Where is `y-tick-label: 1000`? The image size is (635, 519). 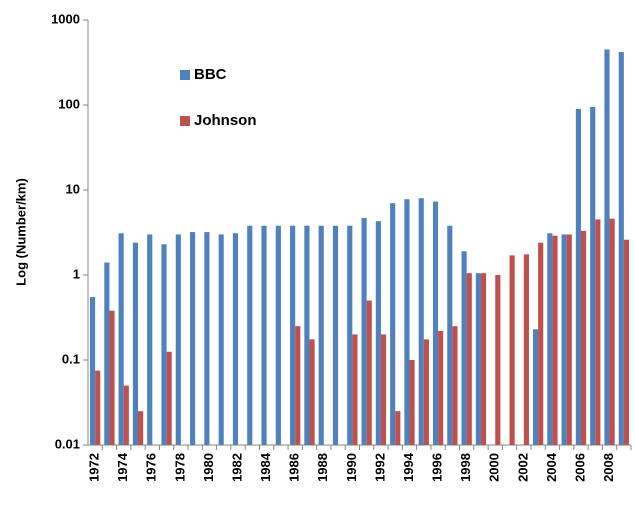
y-tick-label: 1000 is located at coordinates (65, 18).